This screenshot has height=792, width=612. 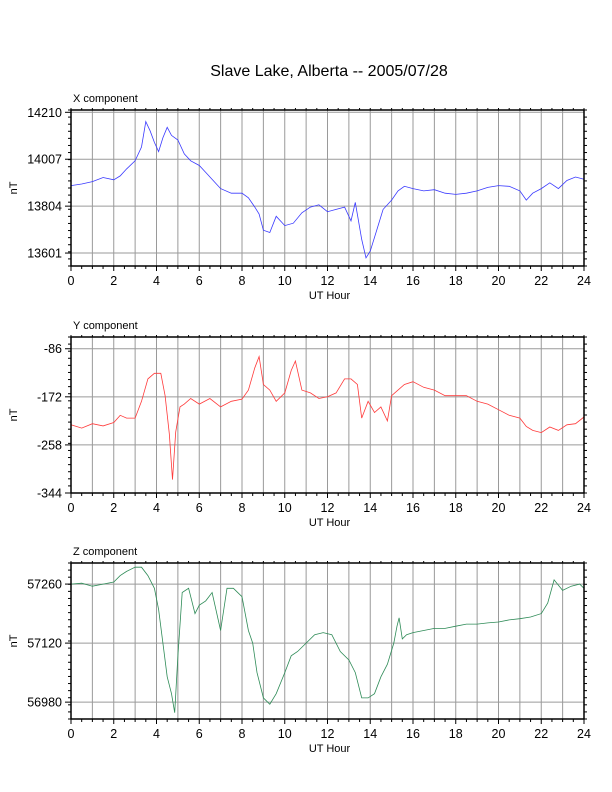 I want to click on y-tick-label: 14210, so click(x=44, y=113).